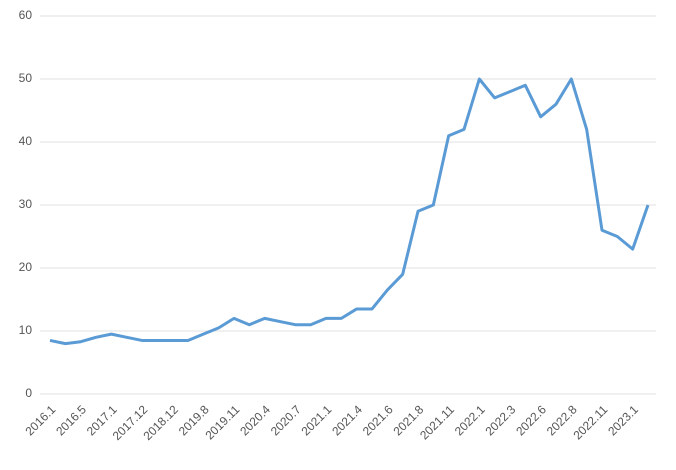 The width and height of the screenshot is (676, 470). Describe the element at coordinates (26, 267) in the screenshot. I see `y-tick-label: 20` at that location.